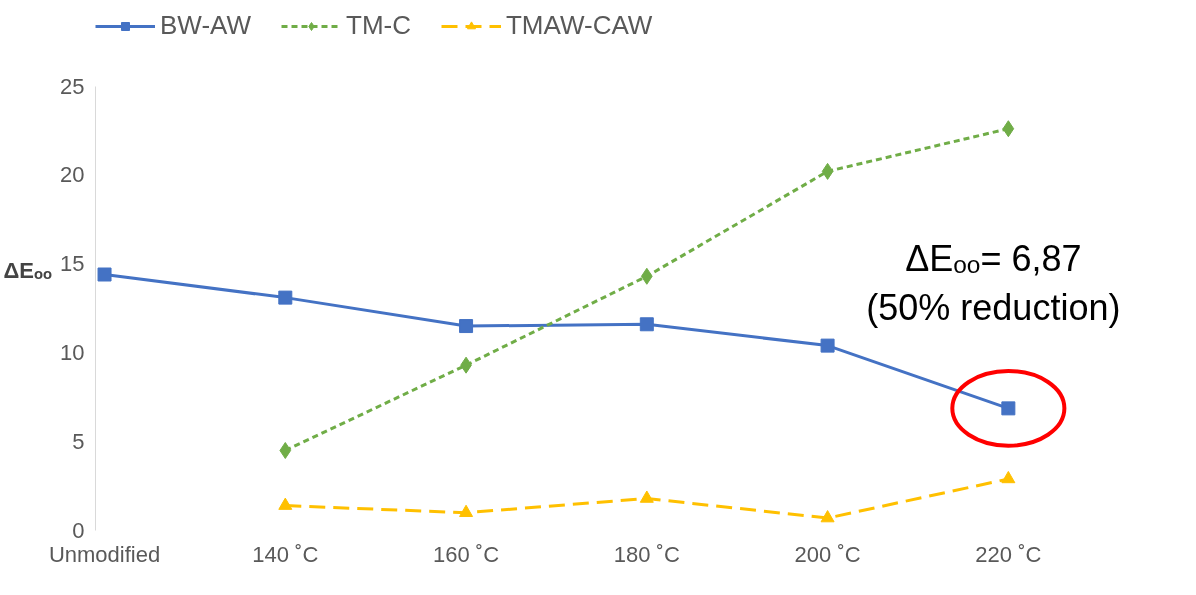 This screenshot has width=1196, height=595. What do you see at coordinates (827, 554) in the screenshot?
I see `x-tick-label: 200 ˚C` at bounding box center [827, 554].